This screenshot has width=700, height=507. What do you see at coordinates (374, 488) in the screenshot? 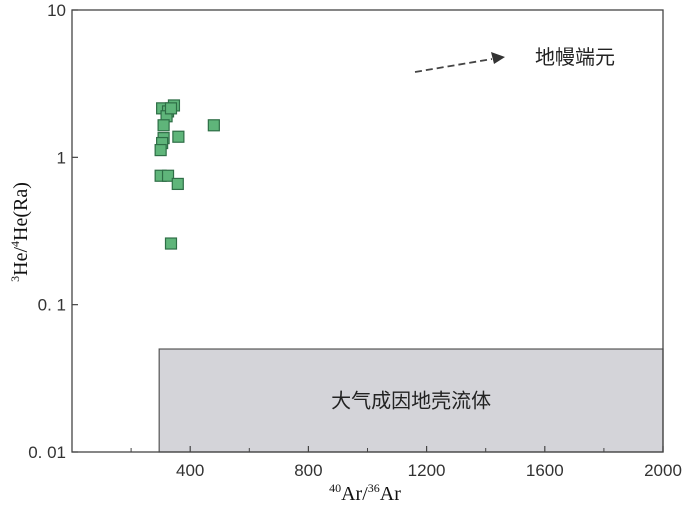
I see `x-title-sup2: 36` at bounding box center [374, 488].